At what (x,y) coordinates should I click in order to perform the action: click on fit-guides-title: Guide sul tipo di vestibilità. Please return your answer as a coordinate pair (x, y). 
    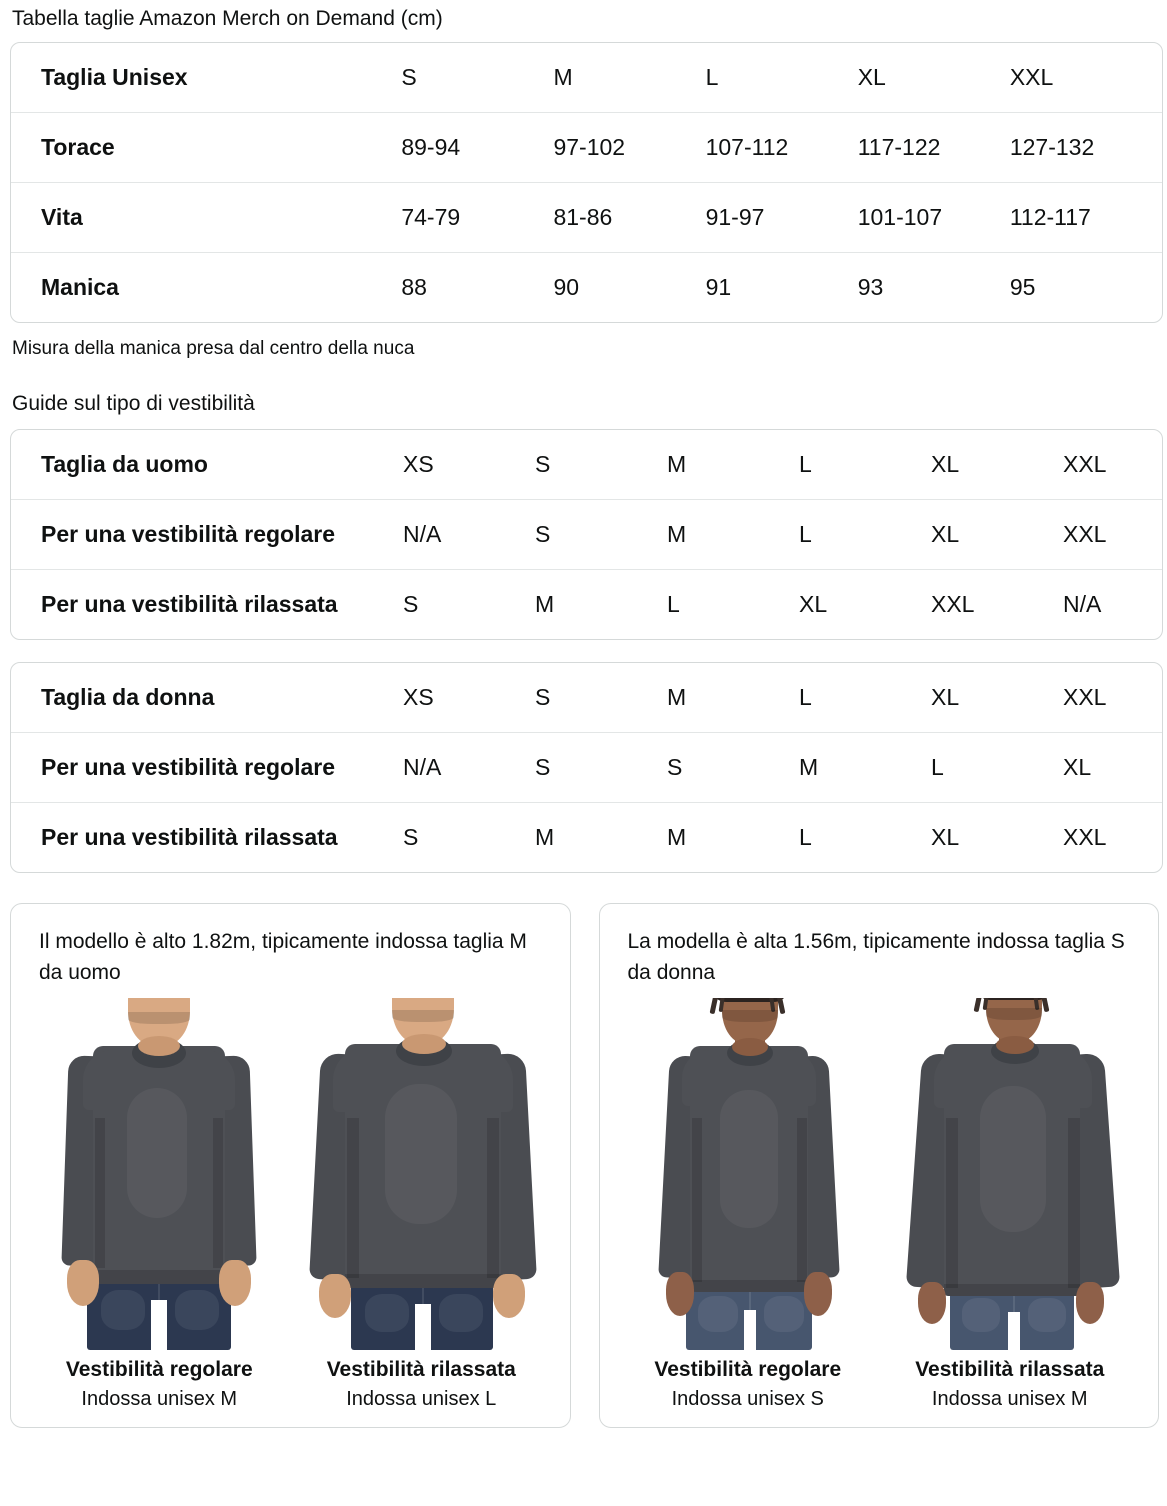
    Looking at the image, I should click on (133, 403).